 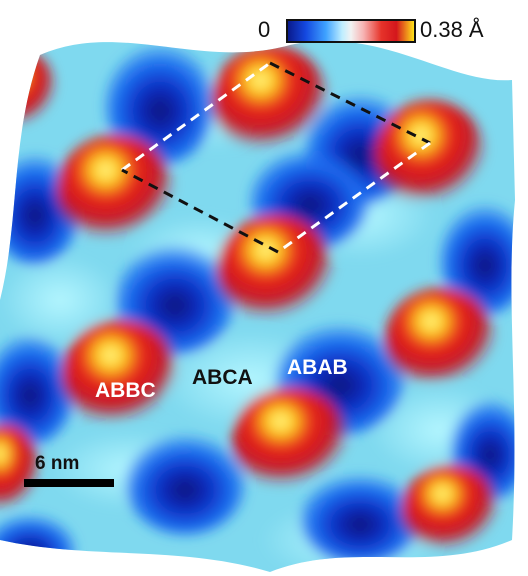 What do you see at coordinates (57, 463) in the screenshot?
I see `scale-bar-label: 6 nm` at bounding box center [57, 463].